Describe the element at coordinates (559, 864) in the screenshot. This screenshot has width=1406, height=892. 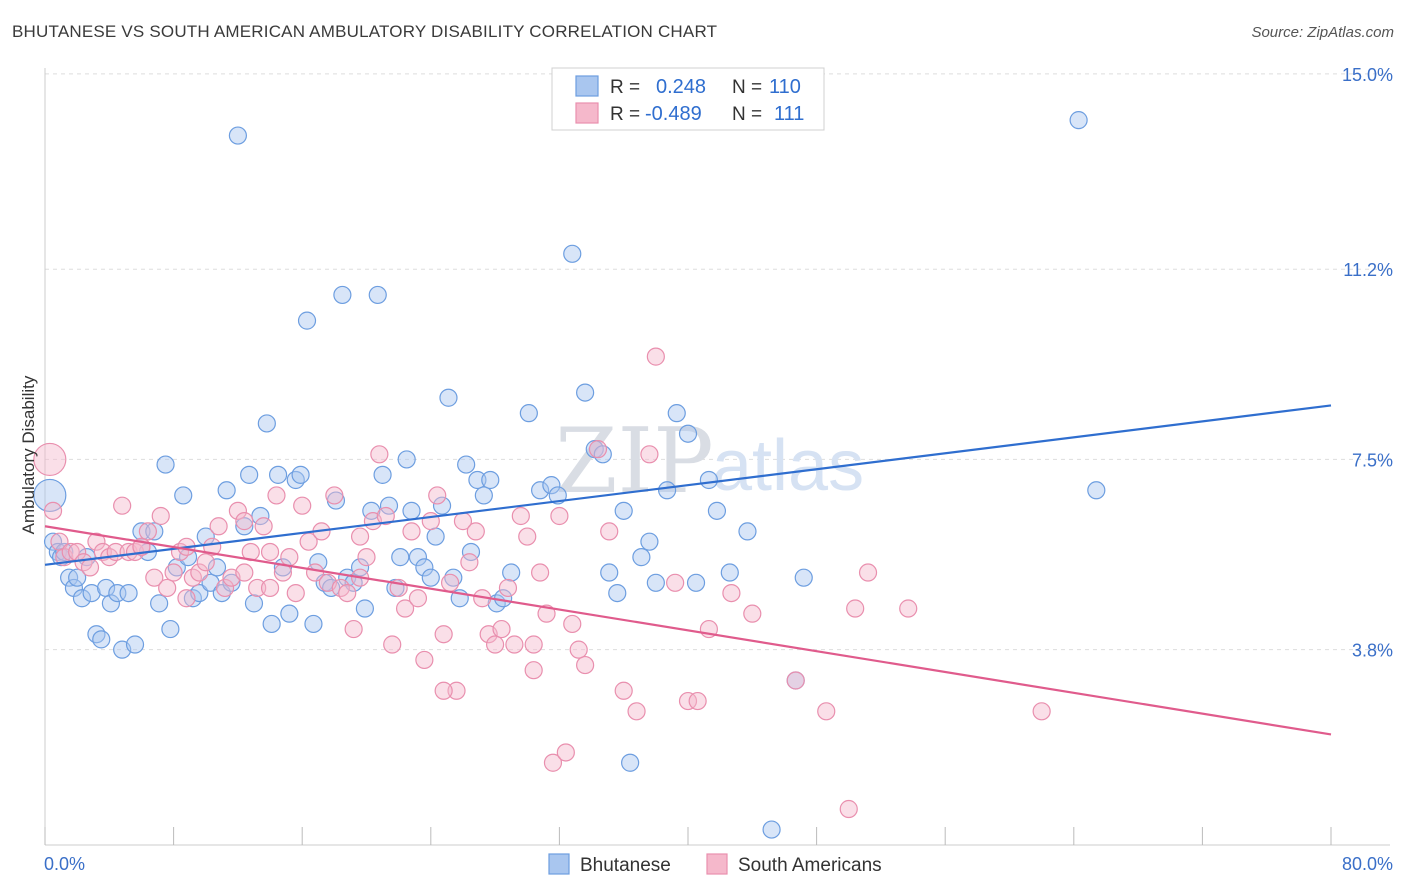
I see `bottom-legend-swatch-bhutanese` at that location.